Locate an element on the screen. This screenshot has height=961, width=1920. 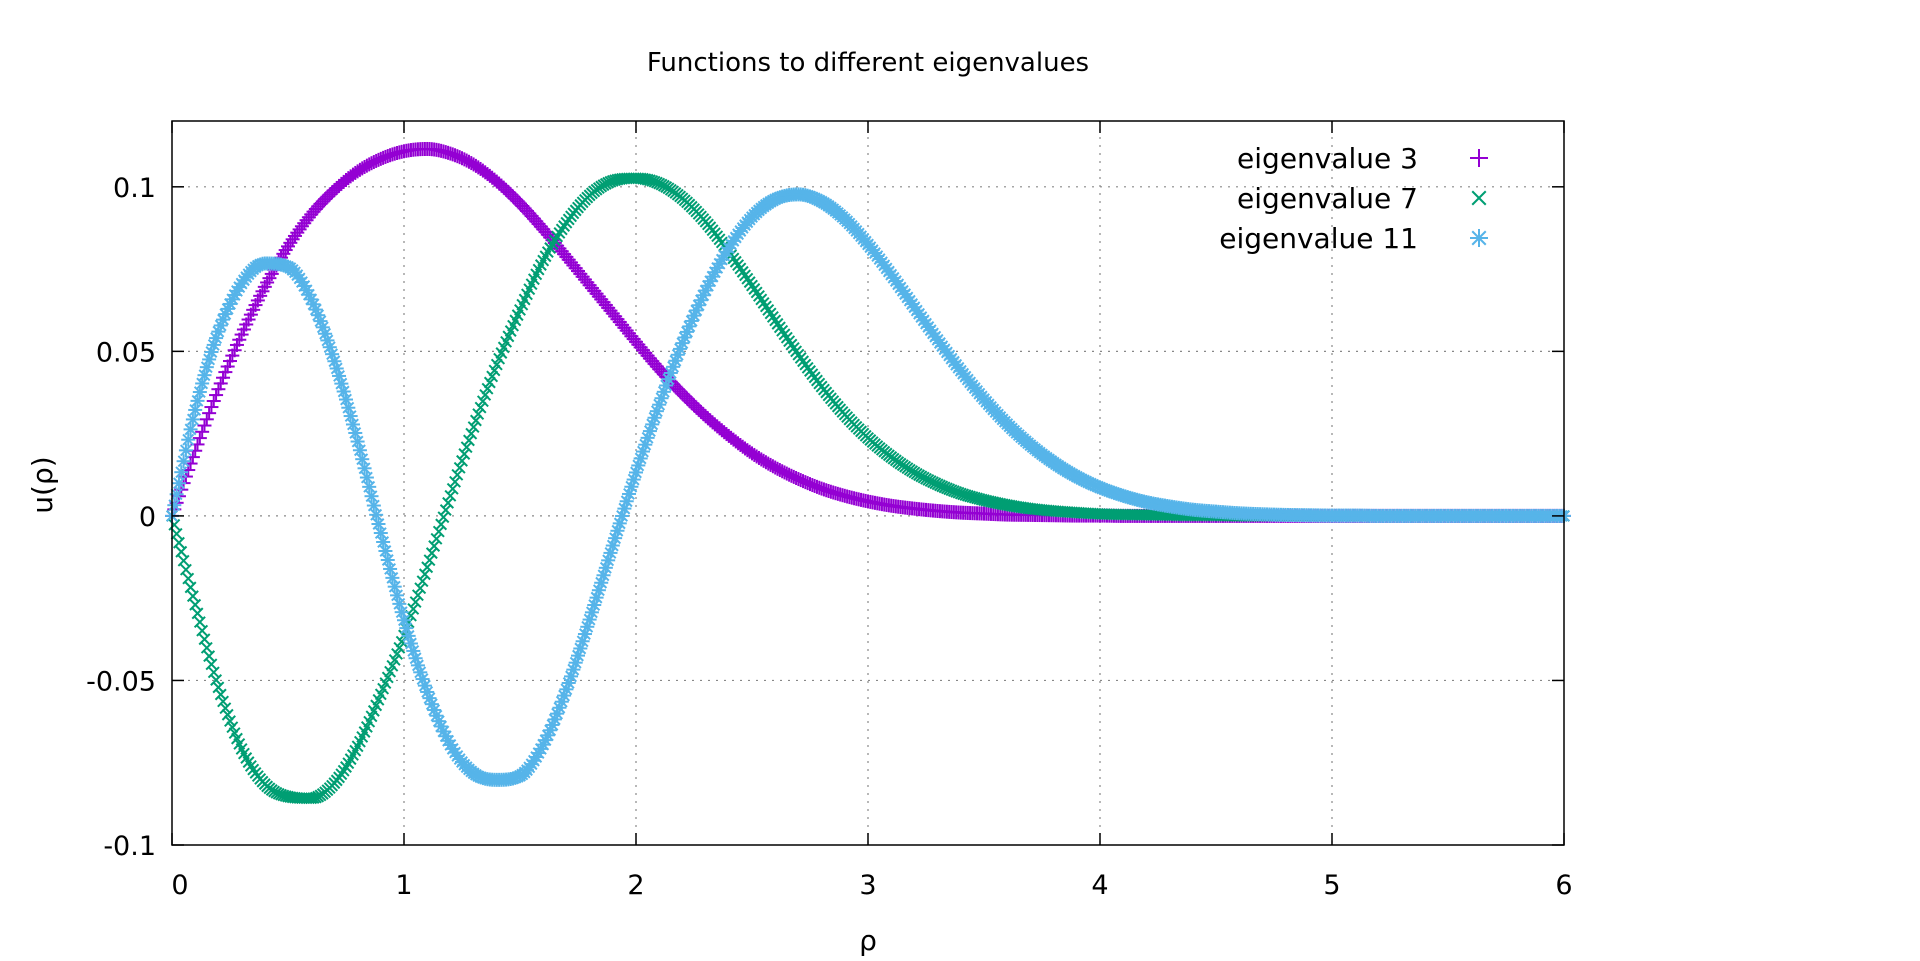
legend-label: eigenvalue 11 is located at coordinates (1318, 238).